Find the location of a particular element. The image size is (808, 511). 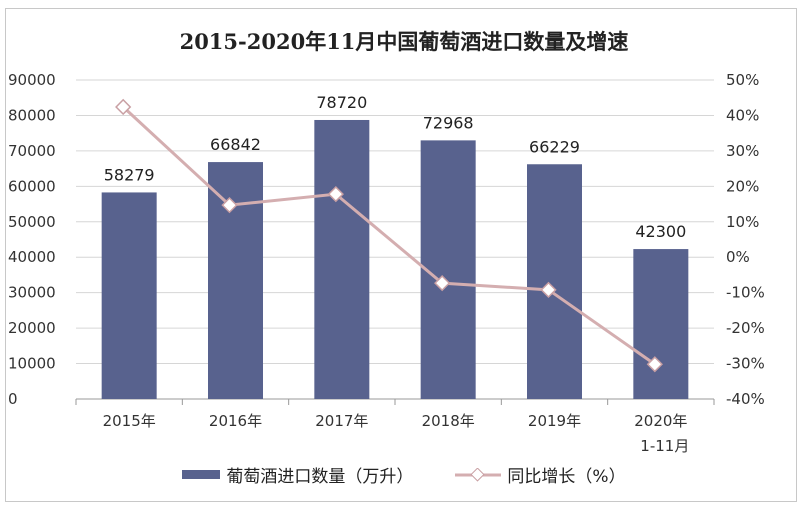

legend-swatch-line is located at coordinates (478, 474).